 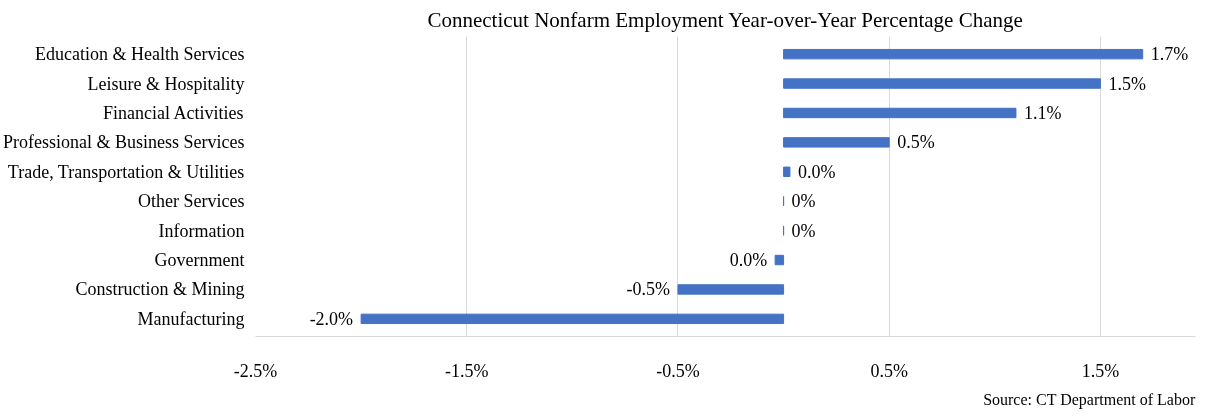 I want to click on chart-title: Connecticut Nonfarm Employment Year-over-Year Percentage Change, so click(x=725, y=19).